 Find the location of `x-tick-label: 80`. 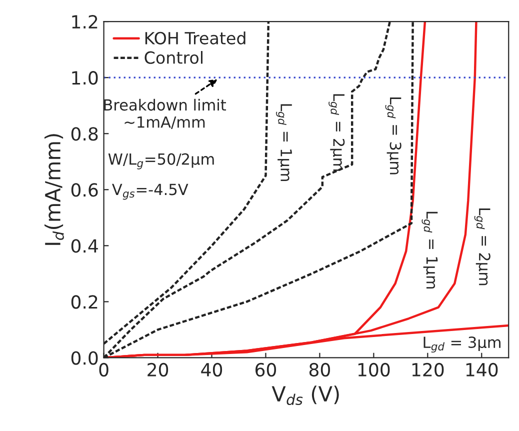

x-tick-label: 80 is located at coordinates (319, 369).